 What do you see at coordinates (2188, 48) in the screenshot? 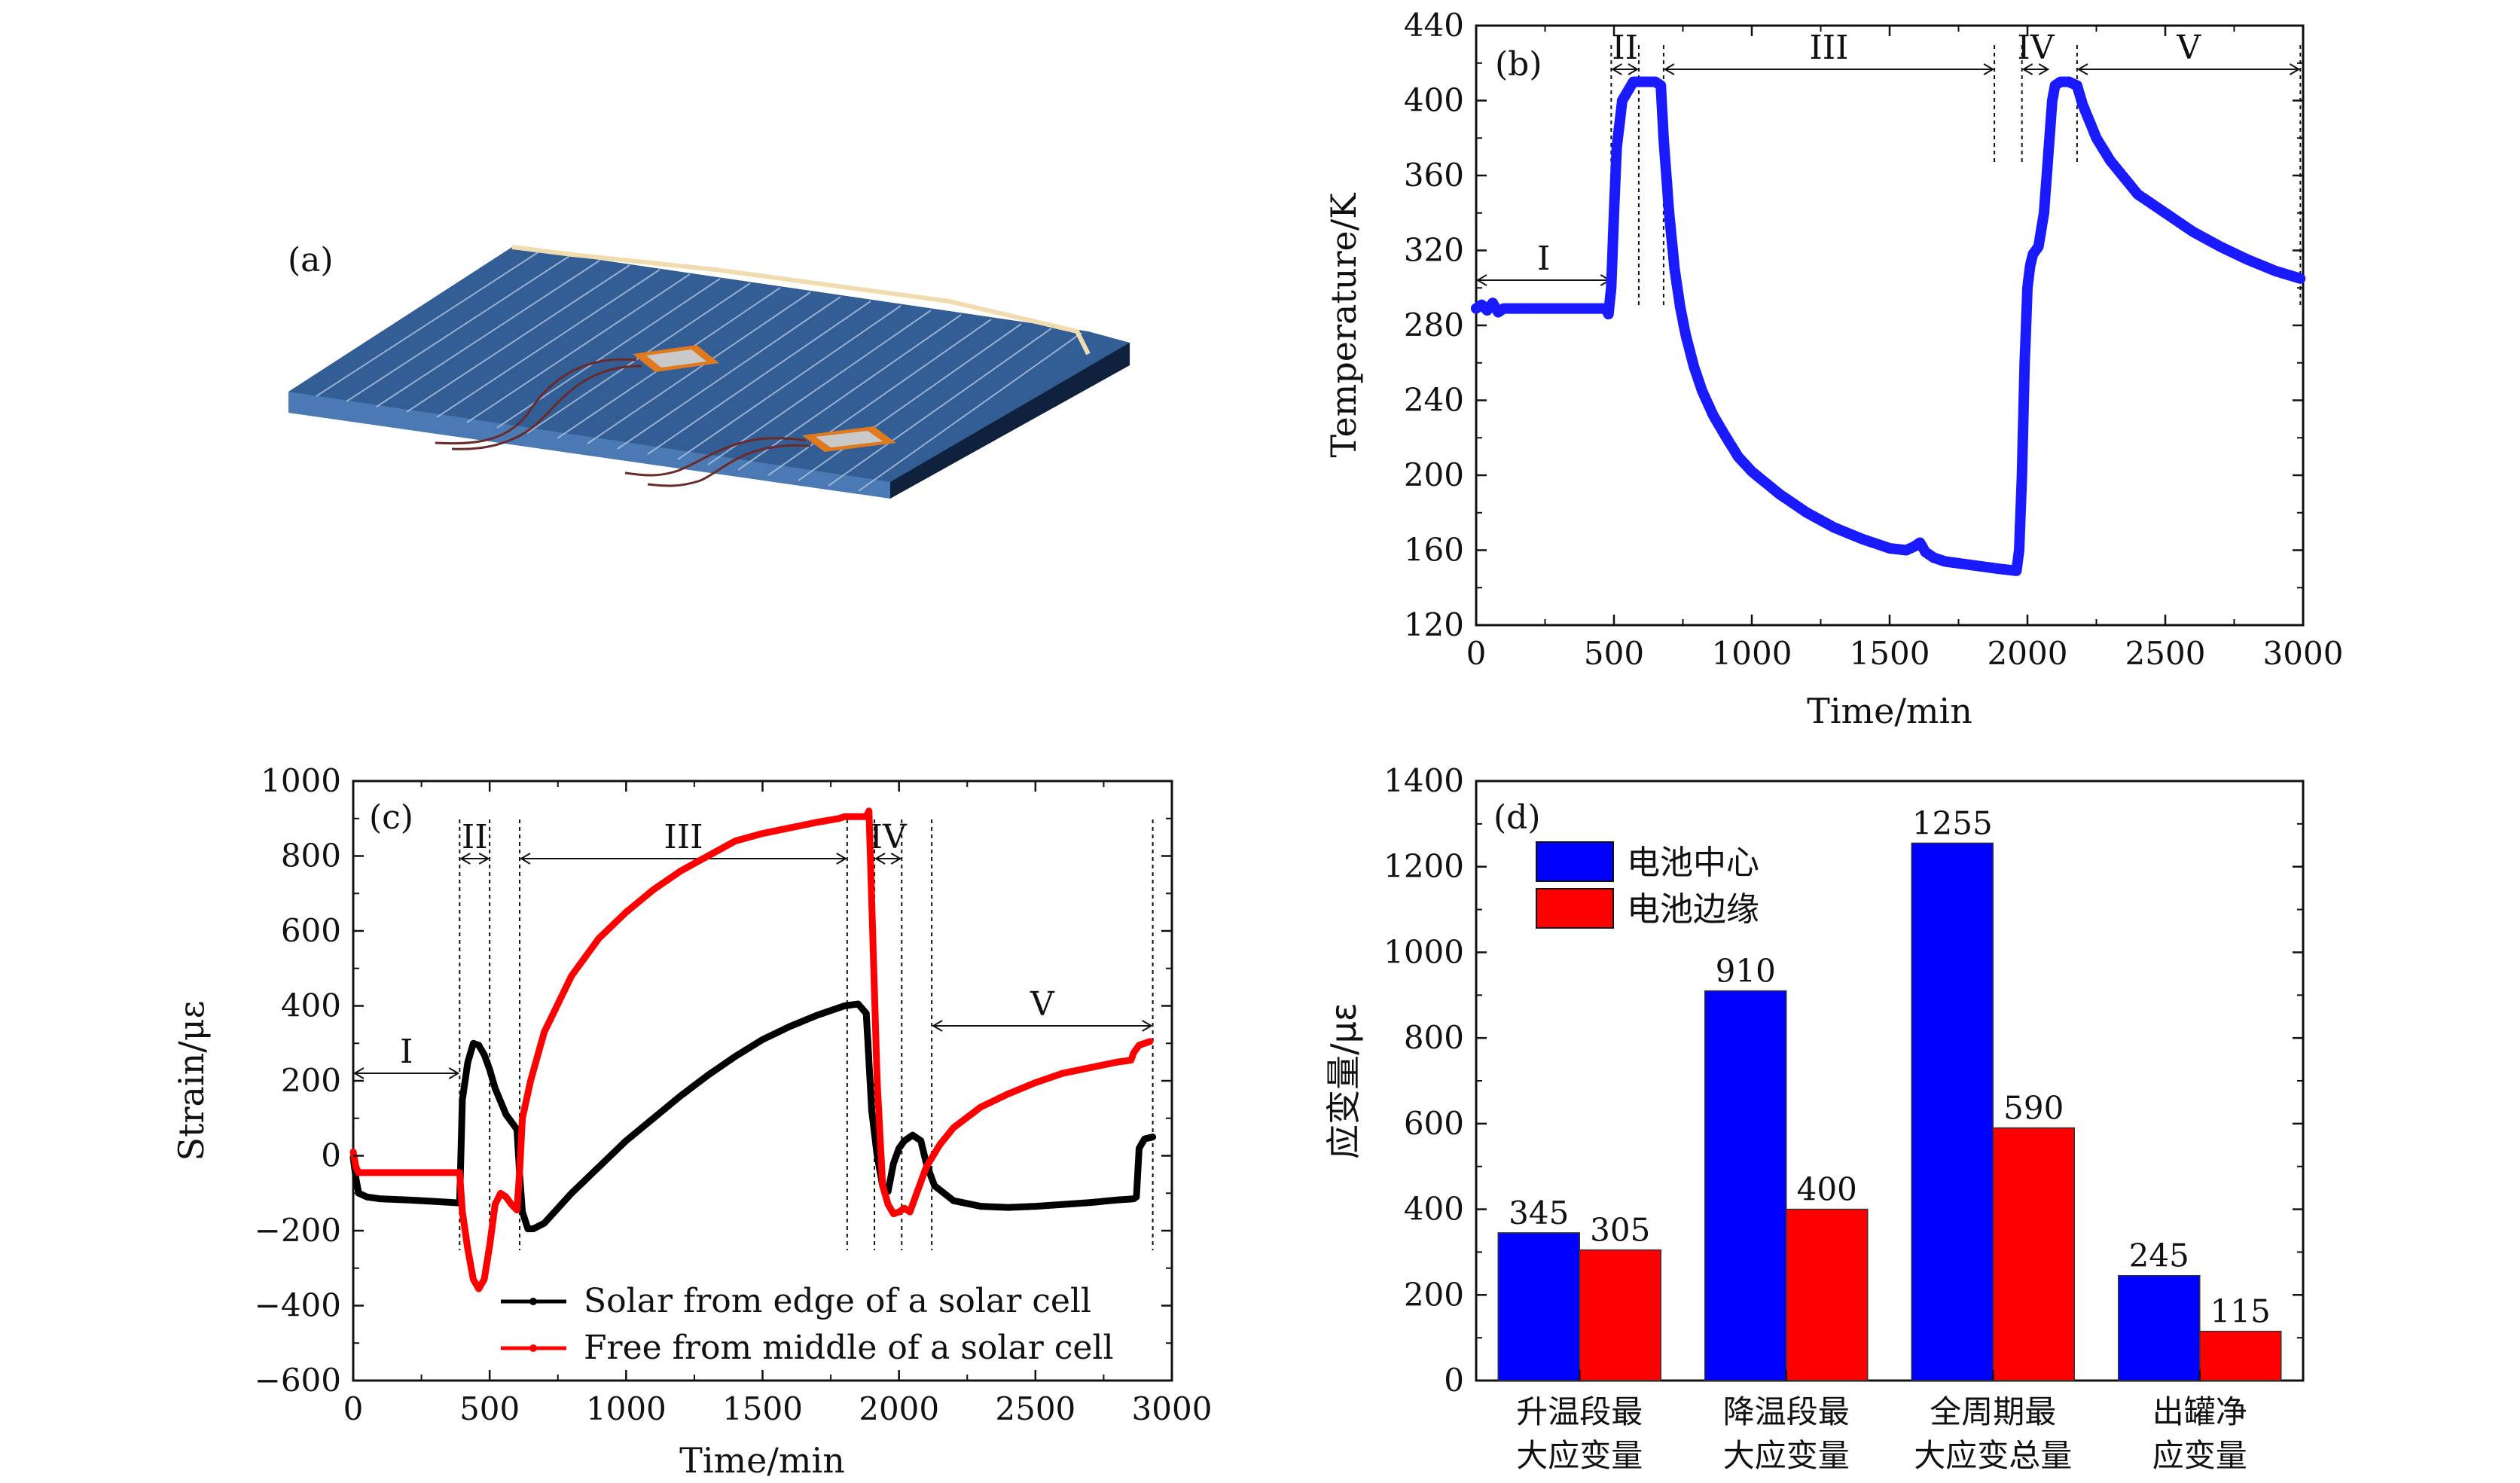
I see `panel-b-stage-label: V` at bounding box center [2188, 48].